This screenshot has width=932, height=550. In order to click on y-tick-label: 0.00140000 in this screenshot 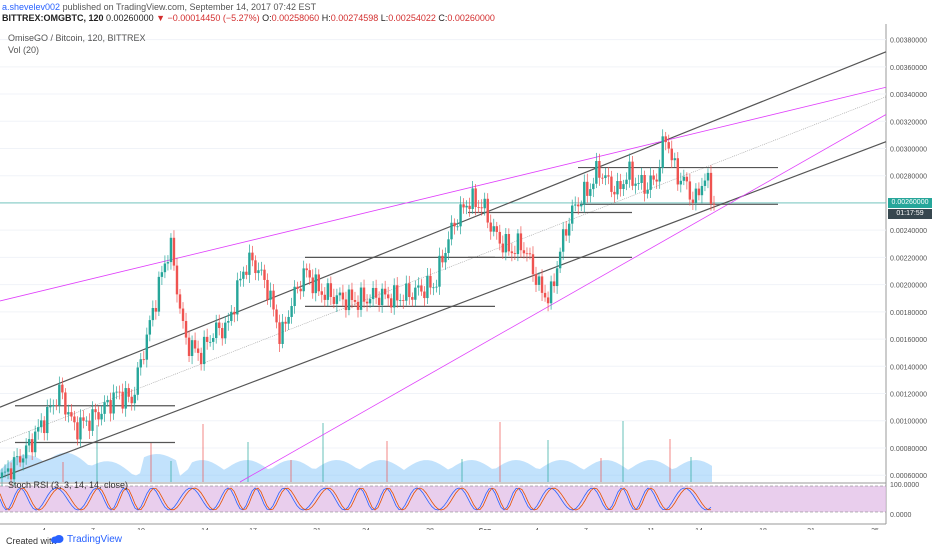, I will do `click(908, 367)`.